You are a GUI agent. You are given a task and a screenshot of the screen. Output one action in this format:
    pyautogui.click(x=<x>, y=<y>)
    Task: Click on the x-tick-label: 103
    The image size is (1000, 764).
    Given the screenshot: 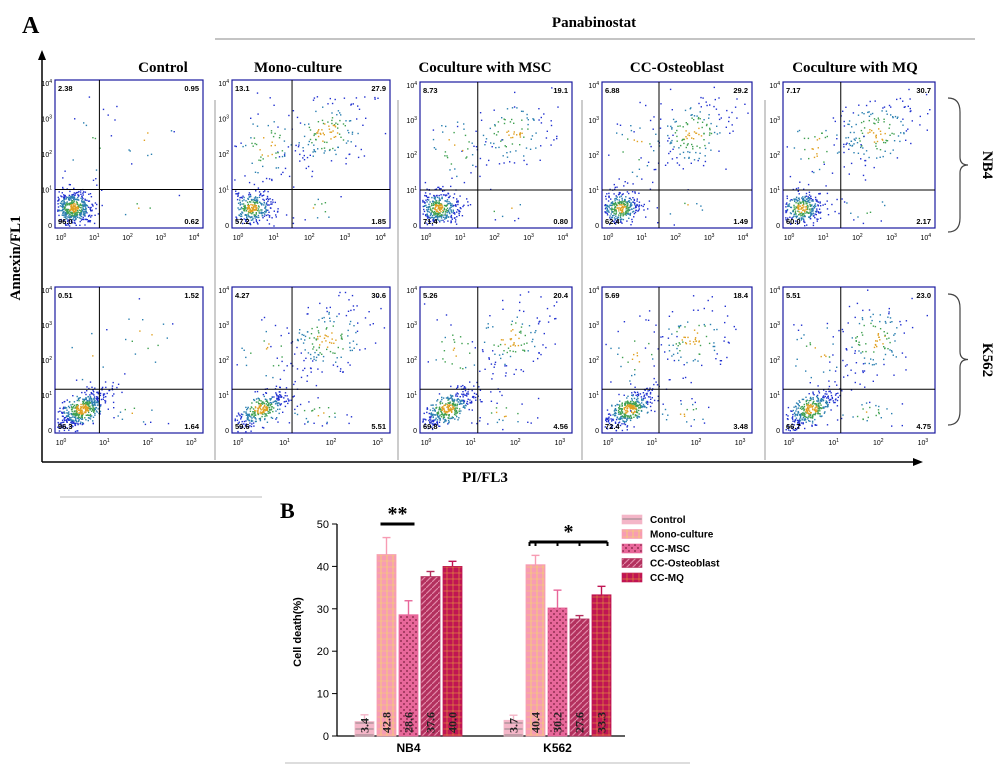 What is the action you would take?
    pyautogui.click(x=709, y=237)
    